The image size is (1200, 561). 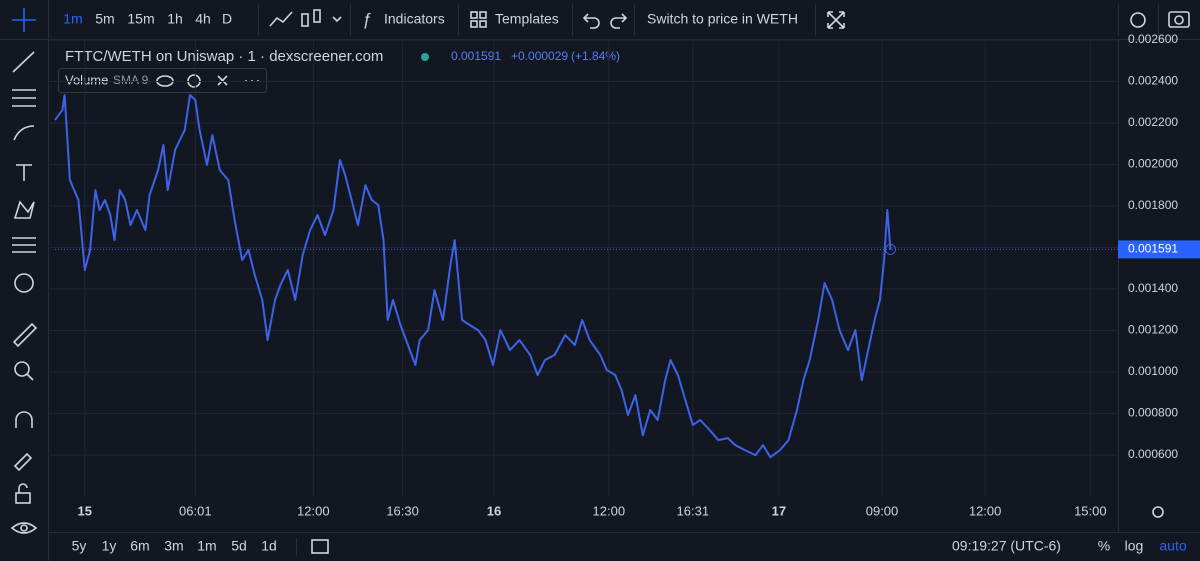 What do you see at coordinates (1158, 512) in the screenshot?
I see `axis-settings-icon` at bounding box center [1158, 512].